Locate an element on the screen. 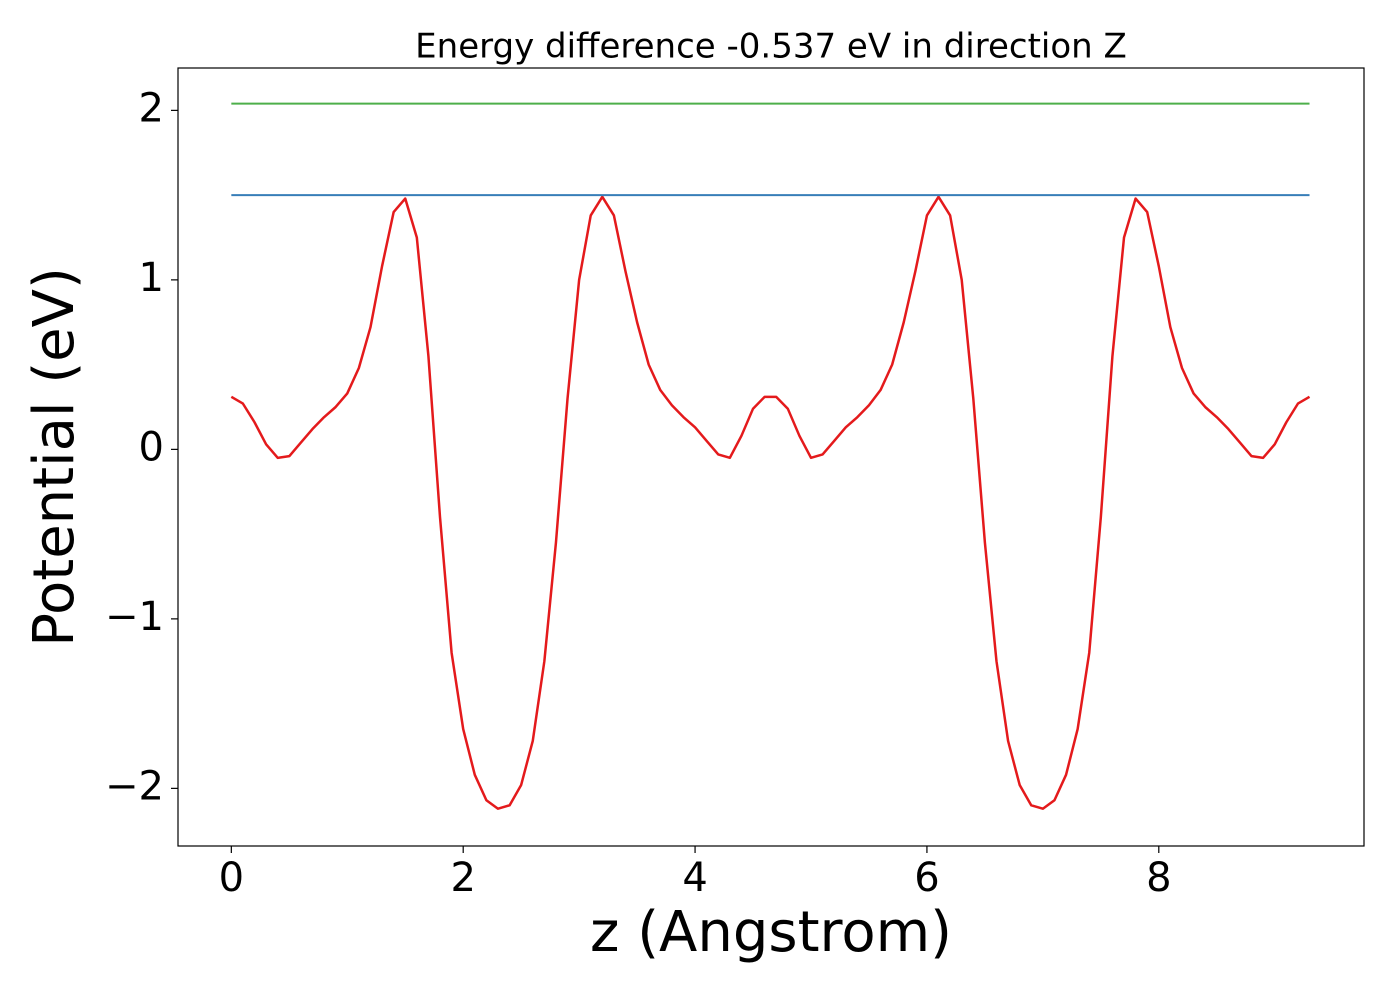  y-tick-label: −1 is located at coordinates (134, 617).